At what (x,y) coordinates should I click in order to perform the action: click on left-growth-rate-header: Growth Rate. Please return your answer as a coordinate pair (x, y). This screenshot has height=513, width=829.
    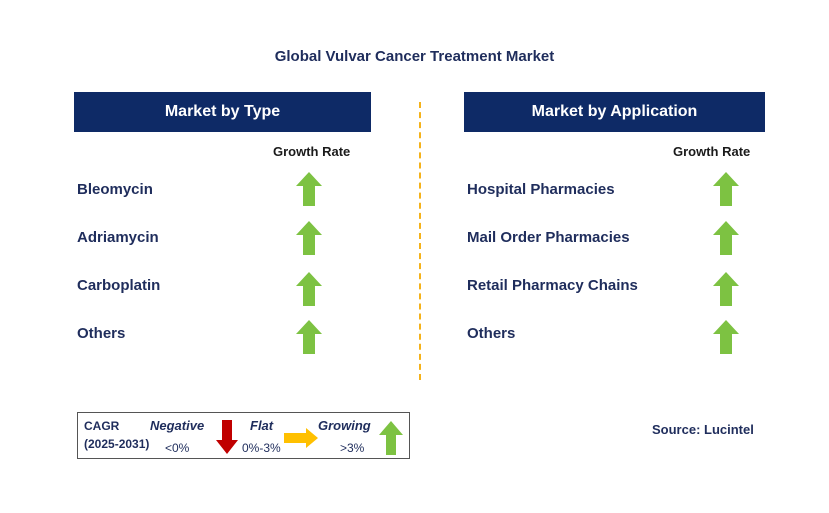
    Looking at the image, I should click on (312, 151).